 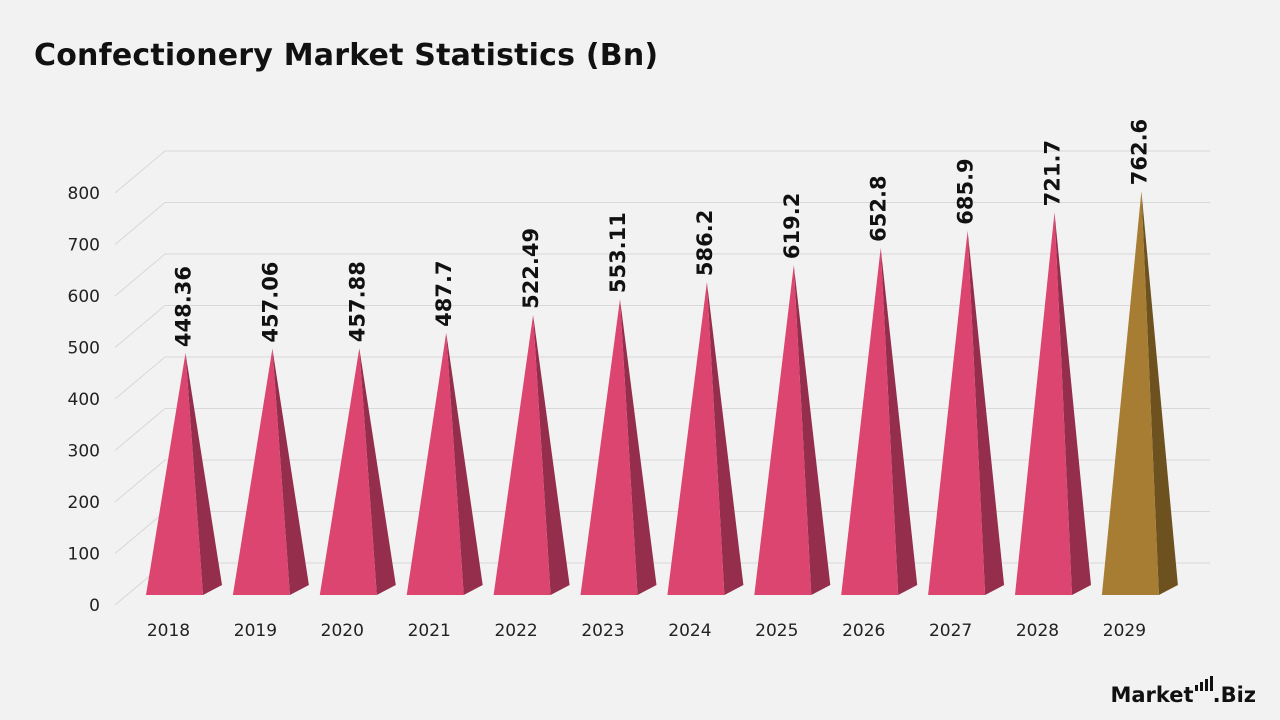 What do you see at coordinates (84, 555) in the screenshot?
I see `y-tick-label: 100` at bounding box center [84, 555].